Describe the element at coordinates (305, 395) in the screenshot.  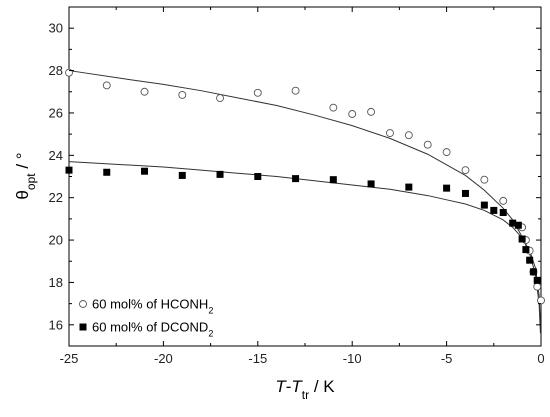
I see `text-part: tr` at that location.